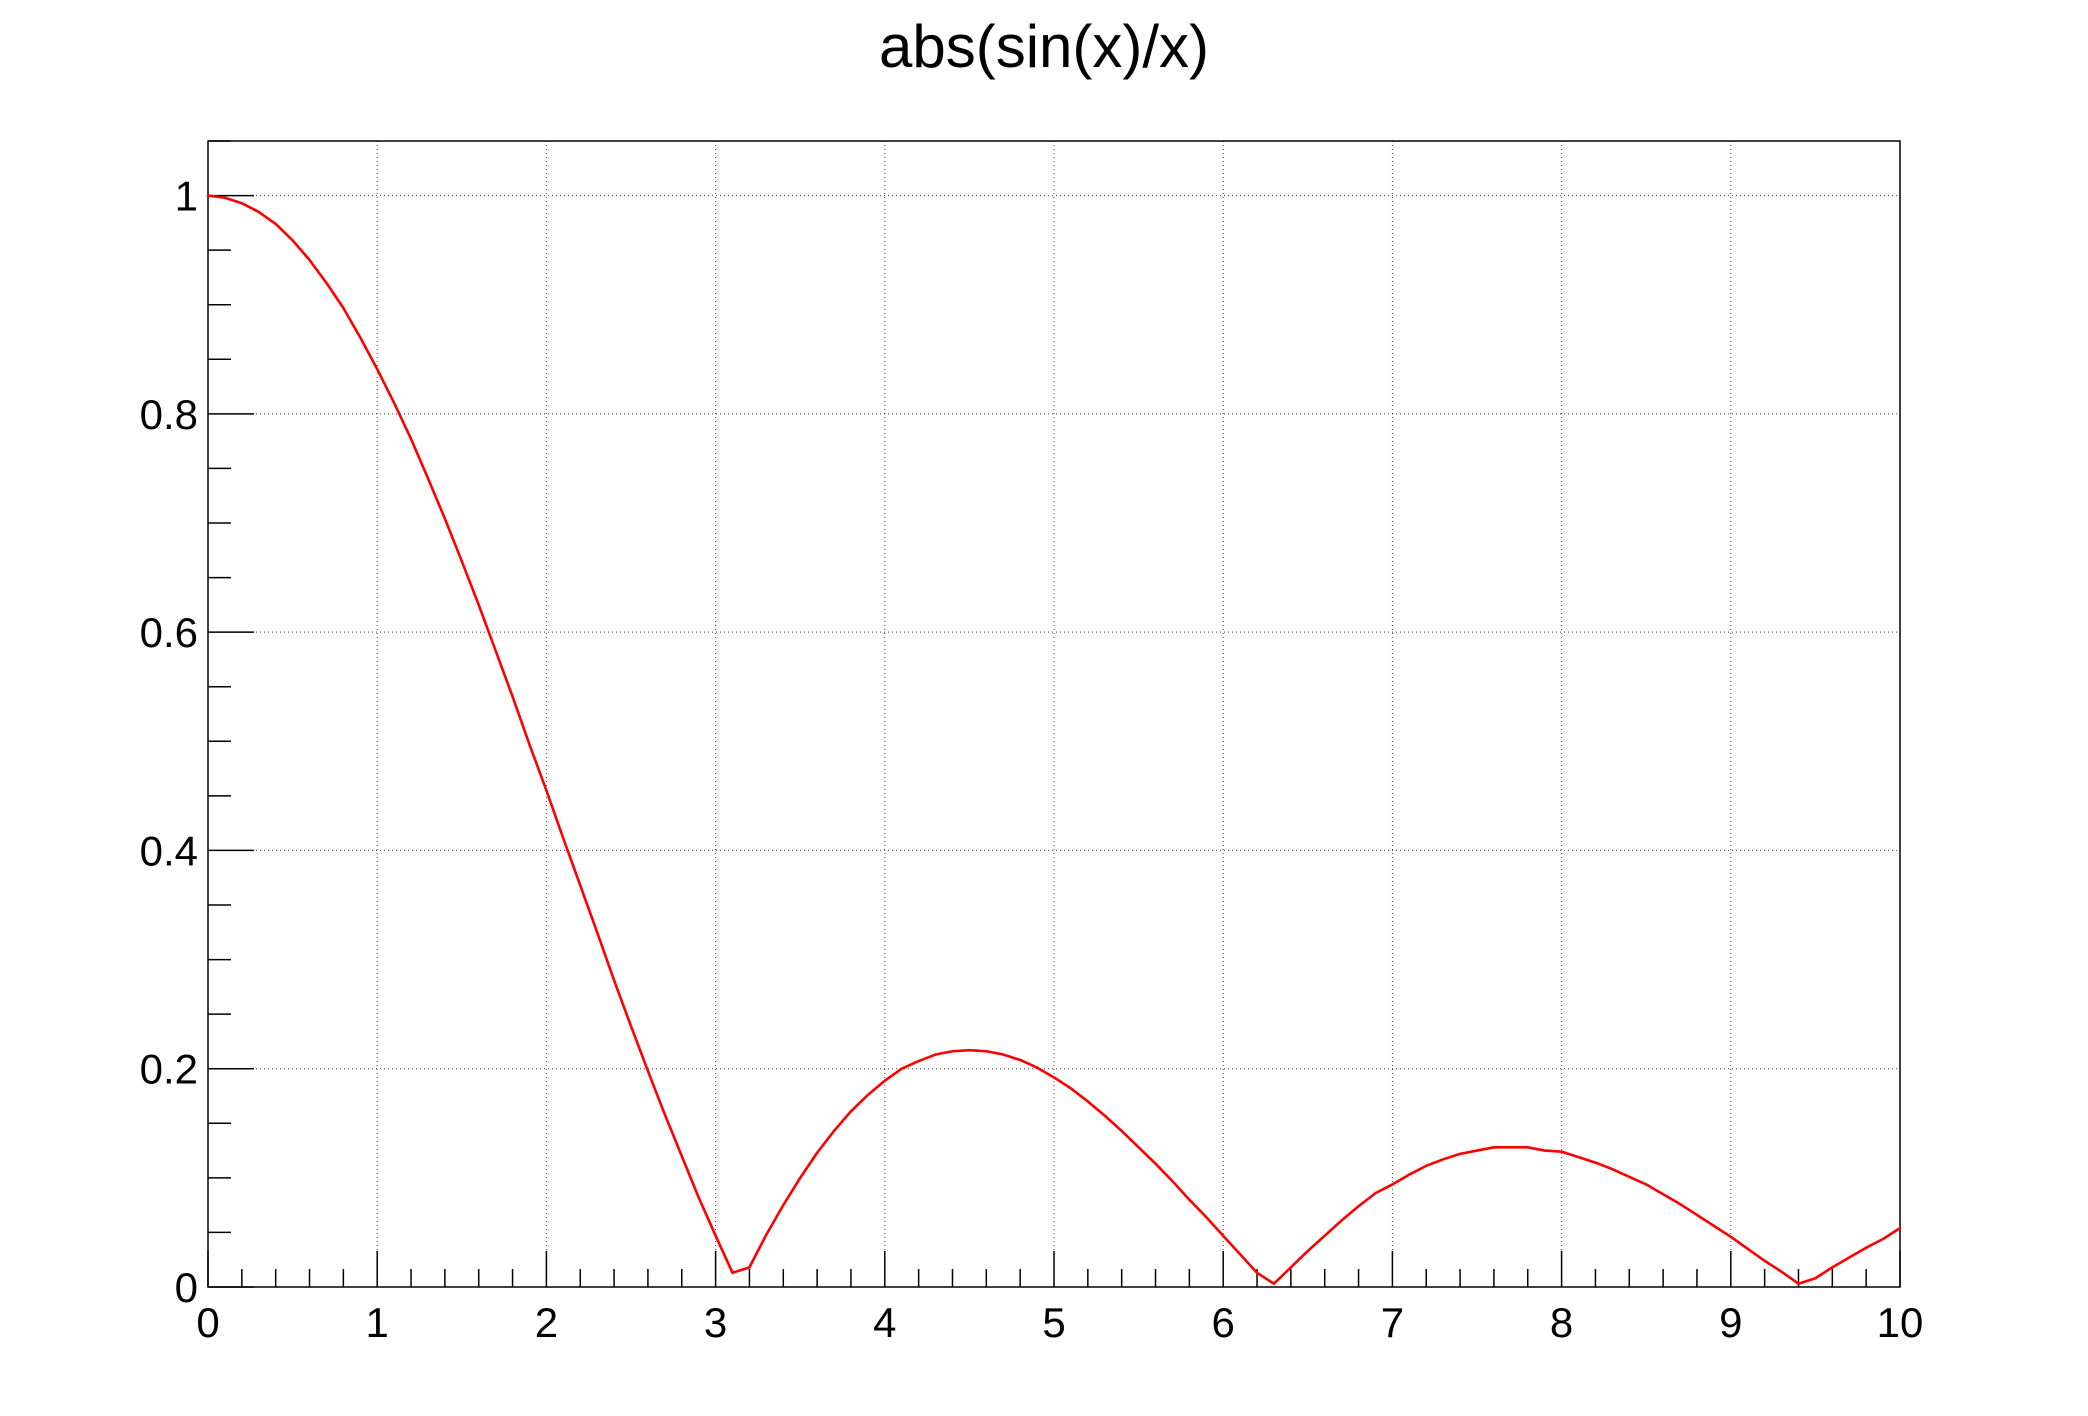 This screenshot has width=2088, height=1416. Describe the element at coordinates (1044, 46) in the screenshot. I see `chart-title: abs(sin(x)/x)` at that location.